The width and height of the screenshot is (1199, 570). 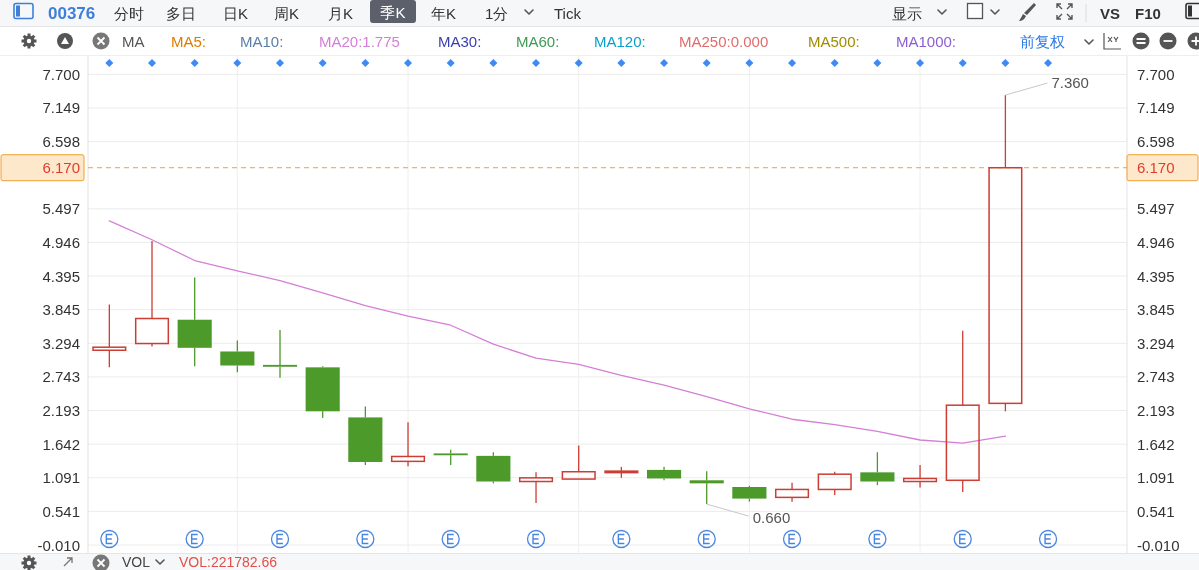 I want to click on y2-tick-label: 5.497, so click(x=1156, y=209).